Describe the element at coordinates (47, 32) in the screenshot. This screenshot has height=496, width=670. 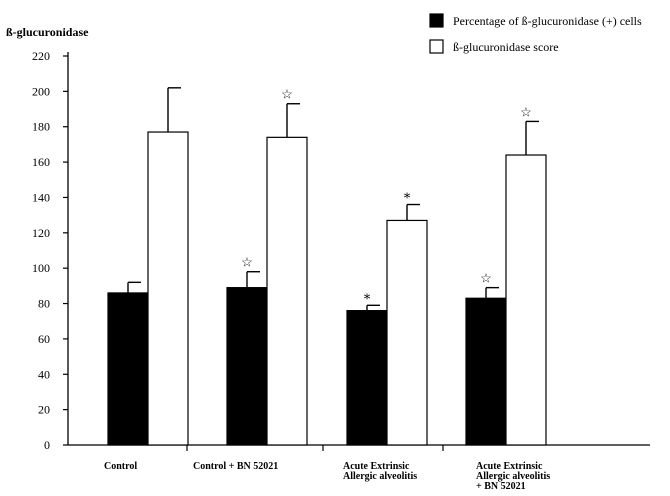
I see `y-axis-label: ß-glucuronidase` at that location.